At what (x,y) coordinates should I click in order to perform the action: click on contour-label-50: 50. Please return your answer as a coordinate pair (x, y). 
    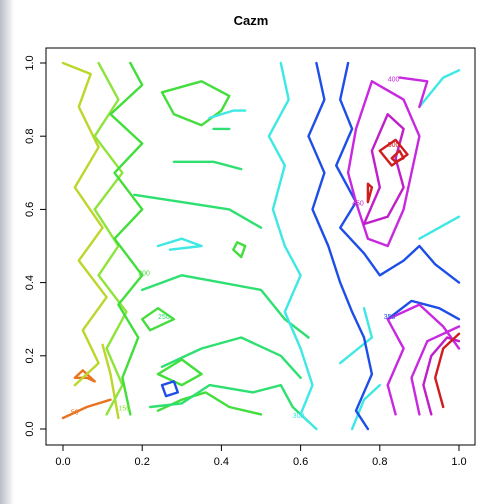
    Looking at the image, I should click on (75, 412).